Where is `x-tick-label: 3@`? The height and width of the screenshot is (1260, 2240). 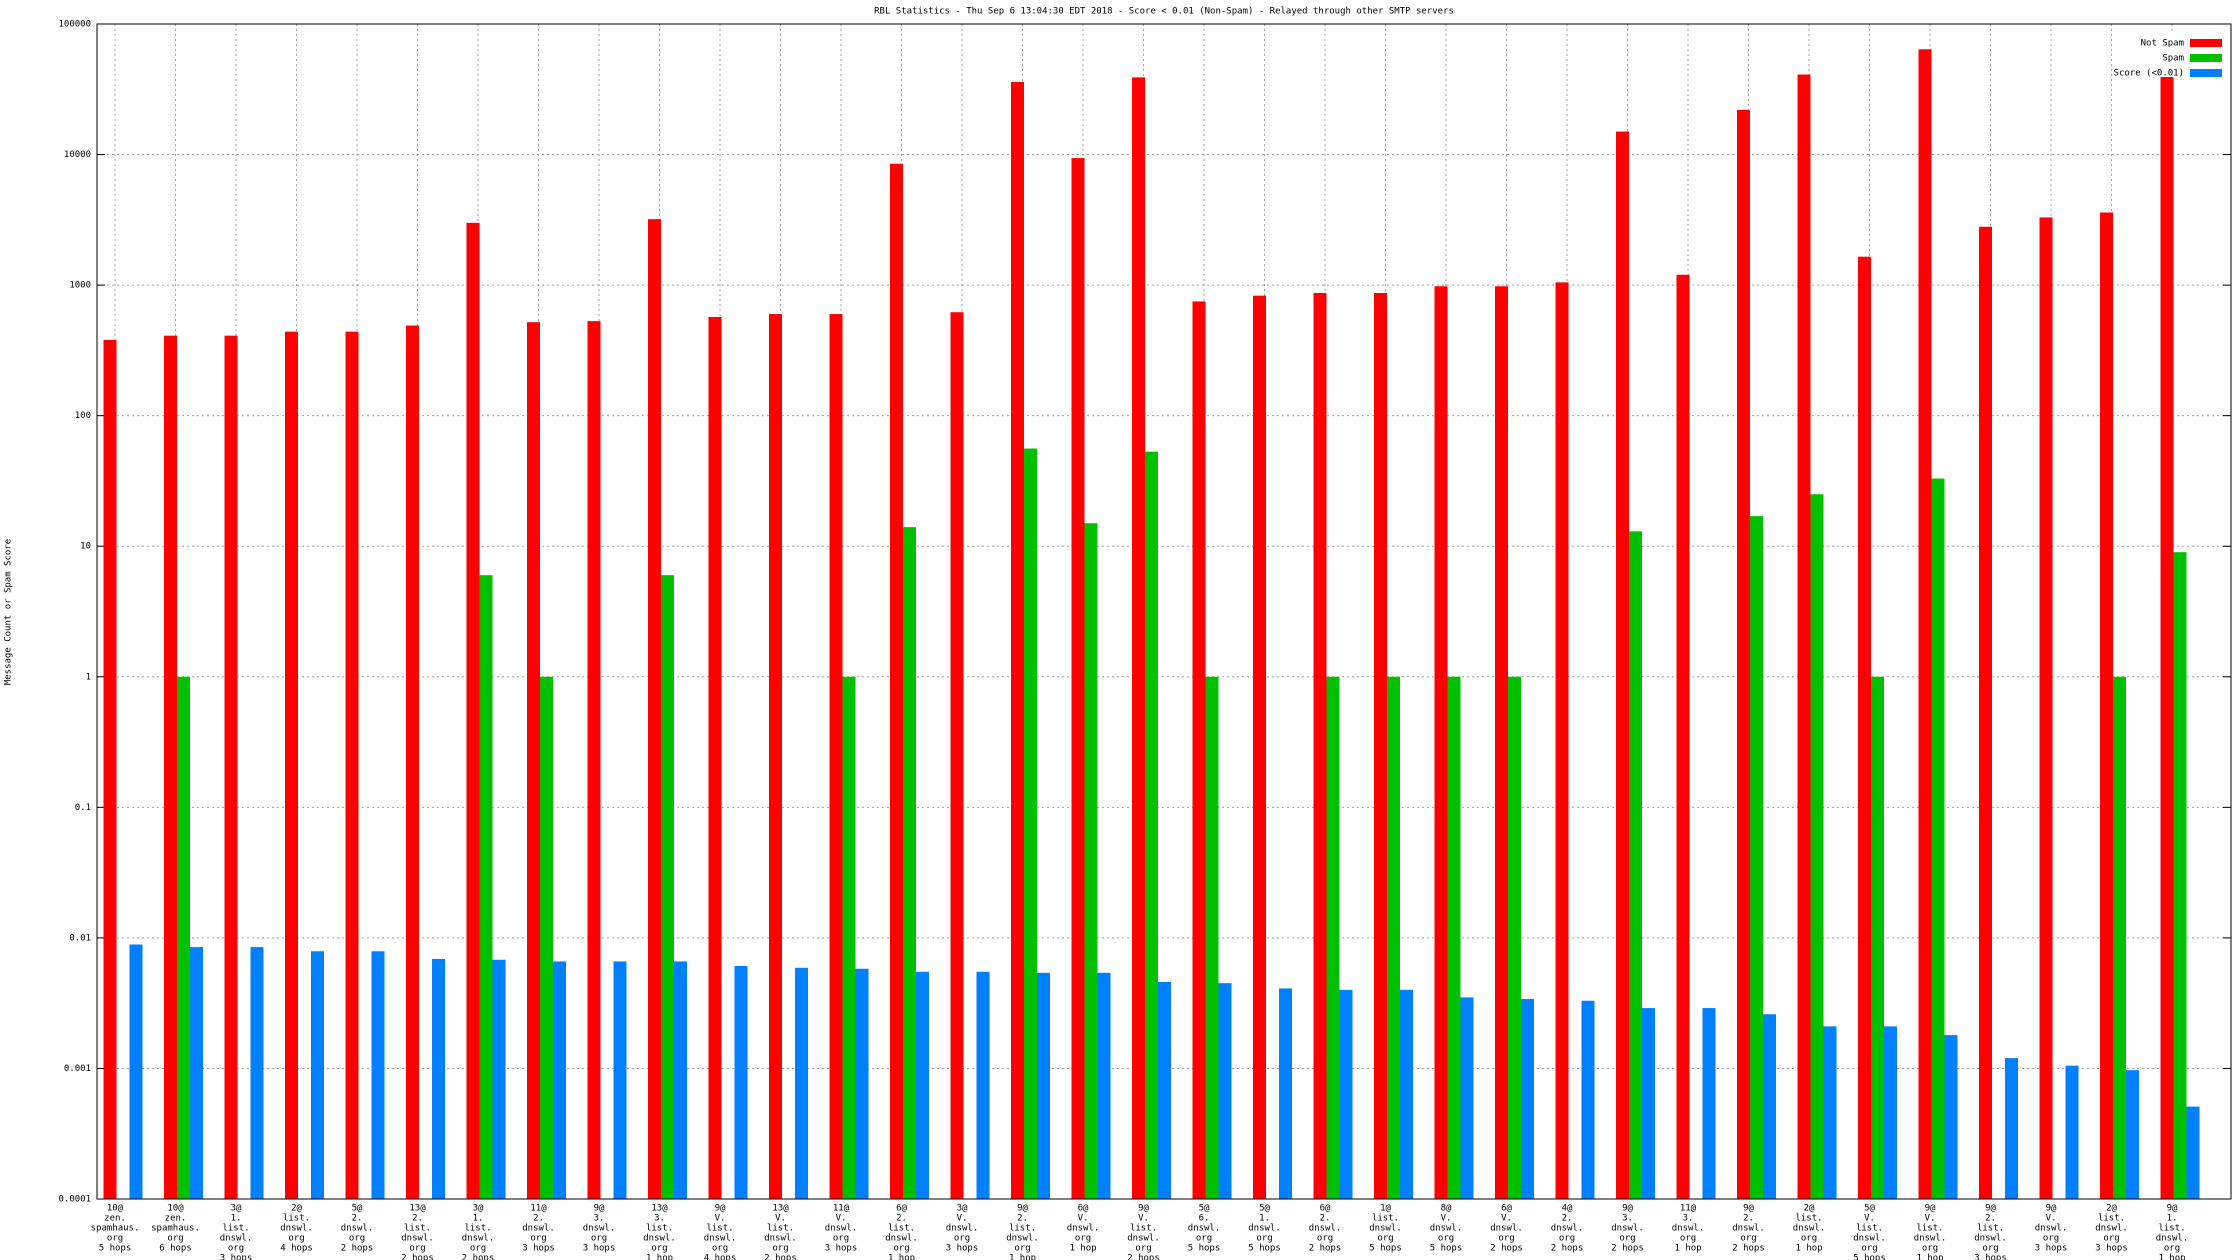 x-tick-label: 3@ is located at coordinates (478, 1209).